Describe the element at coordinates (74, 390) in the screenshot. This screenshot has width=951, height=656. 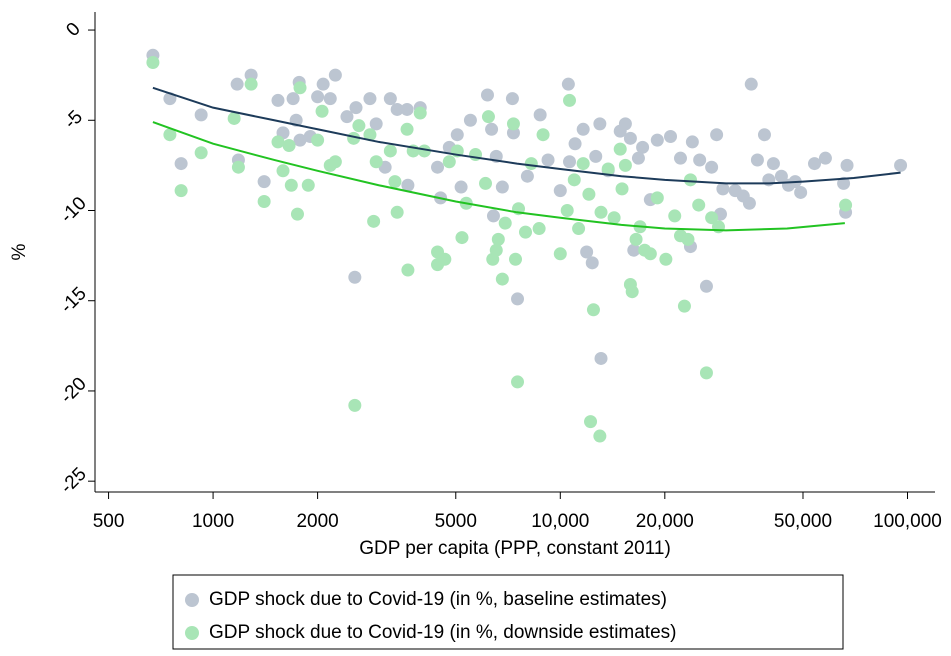
I see `y-tick-label: -20` at that location.